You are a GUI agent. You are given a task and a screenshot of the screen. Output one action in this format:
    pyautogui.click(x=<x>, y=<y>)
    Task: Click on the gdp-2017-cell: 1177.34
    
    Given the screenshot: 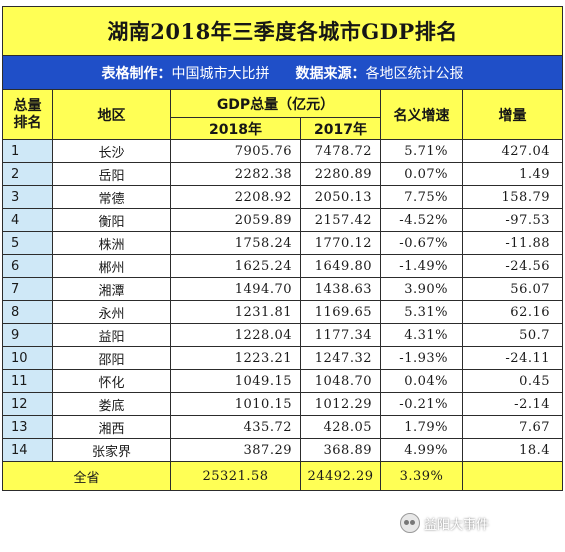 What is the action you would take?
    pyautogui.click(x=340, y=335)
    